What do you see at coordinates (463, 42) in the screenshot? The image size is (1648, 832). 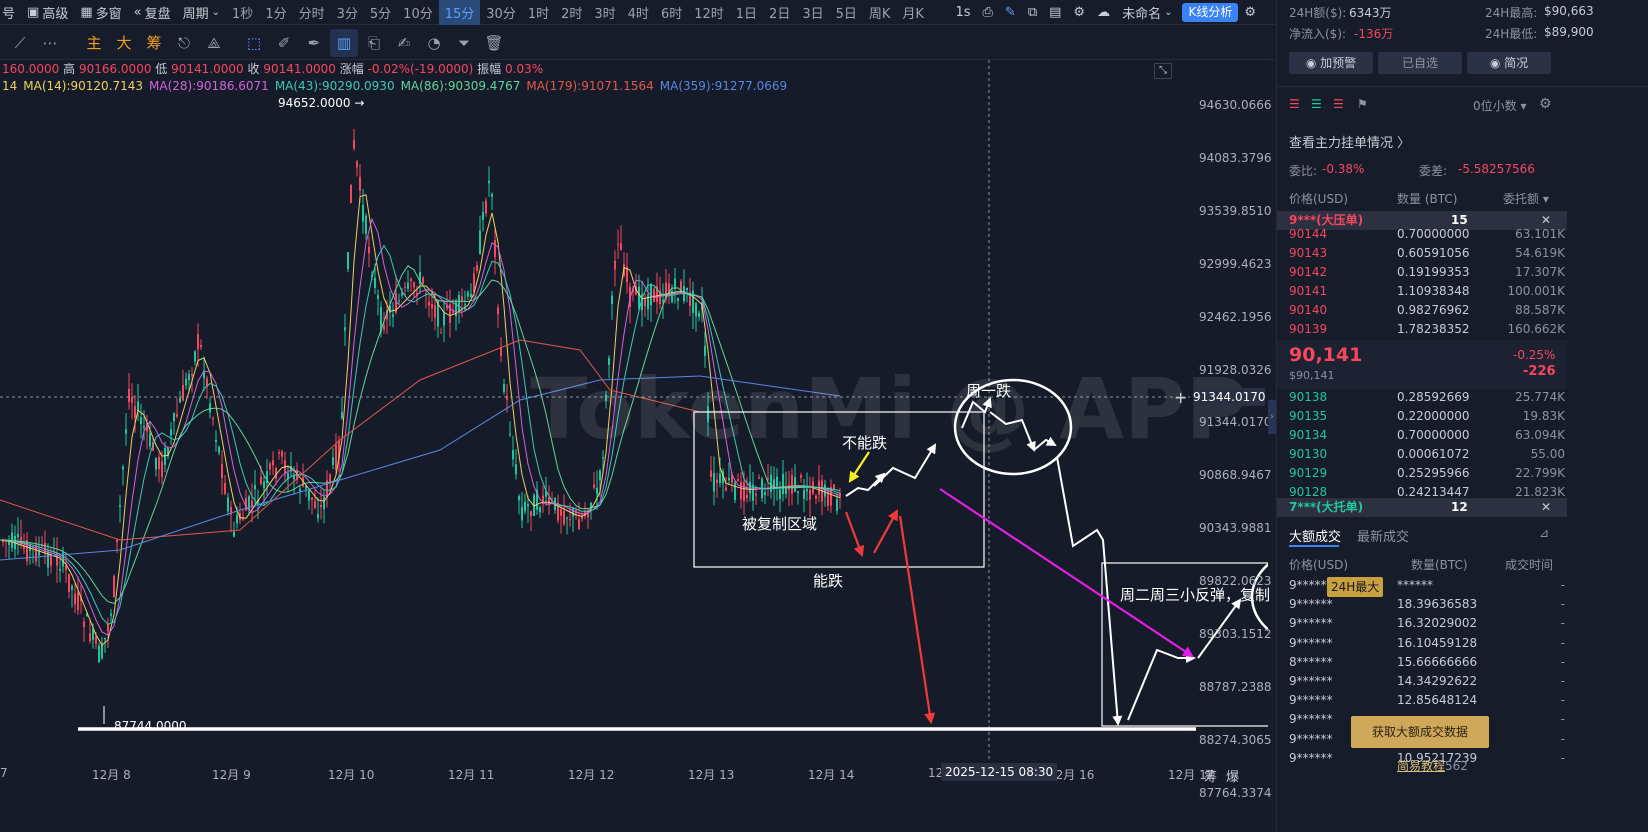 I see `filter-icon: ⏷` at bounding box center [463, 42].